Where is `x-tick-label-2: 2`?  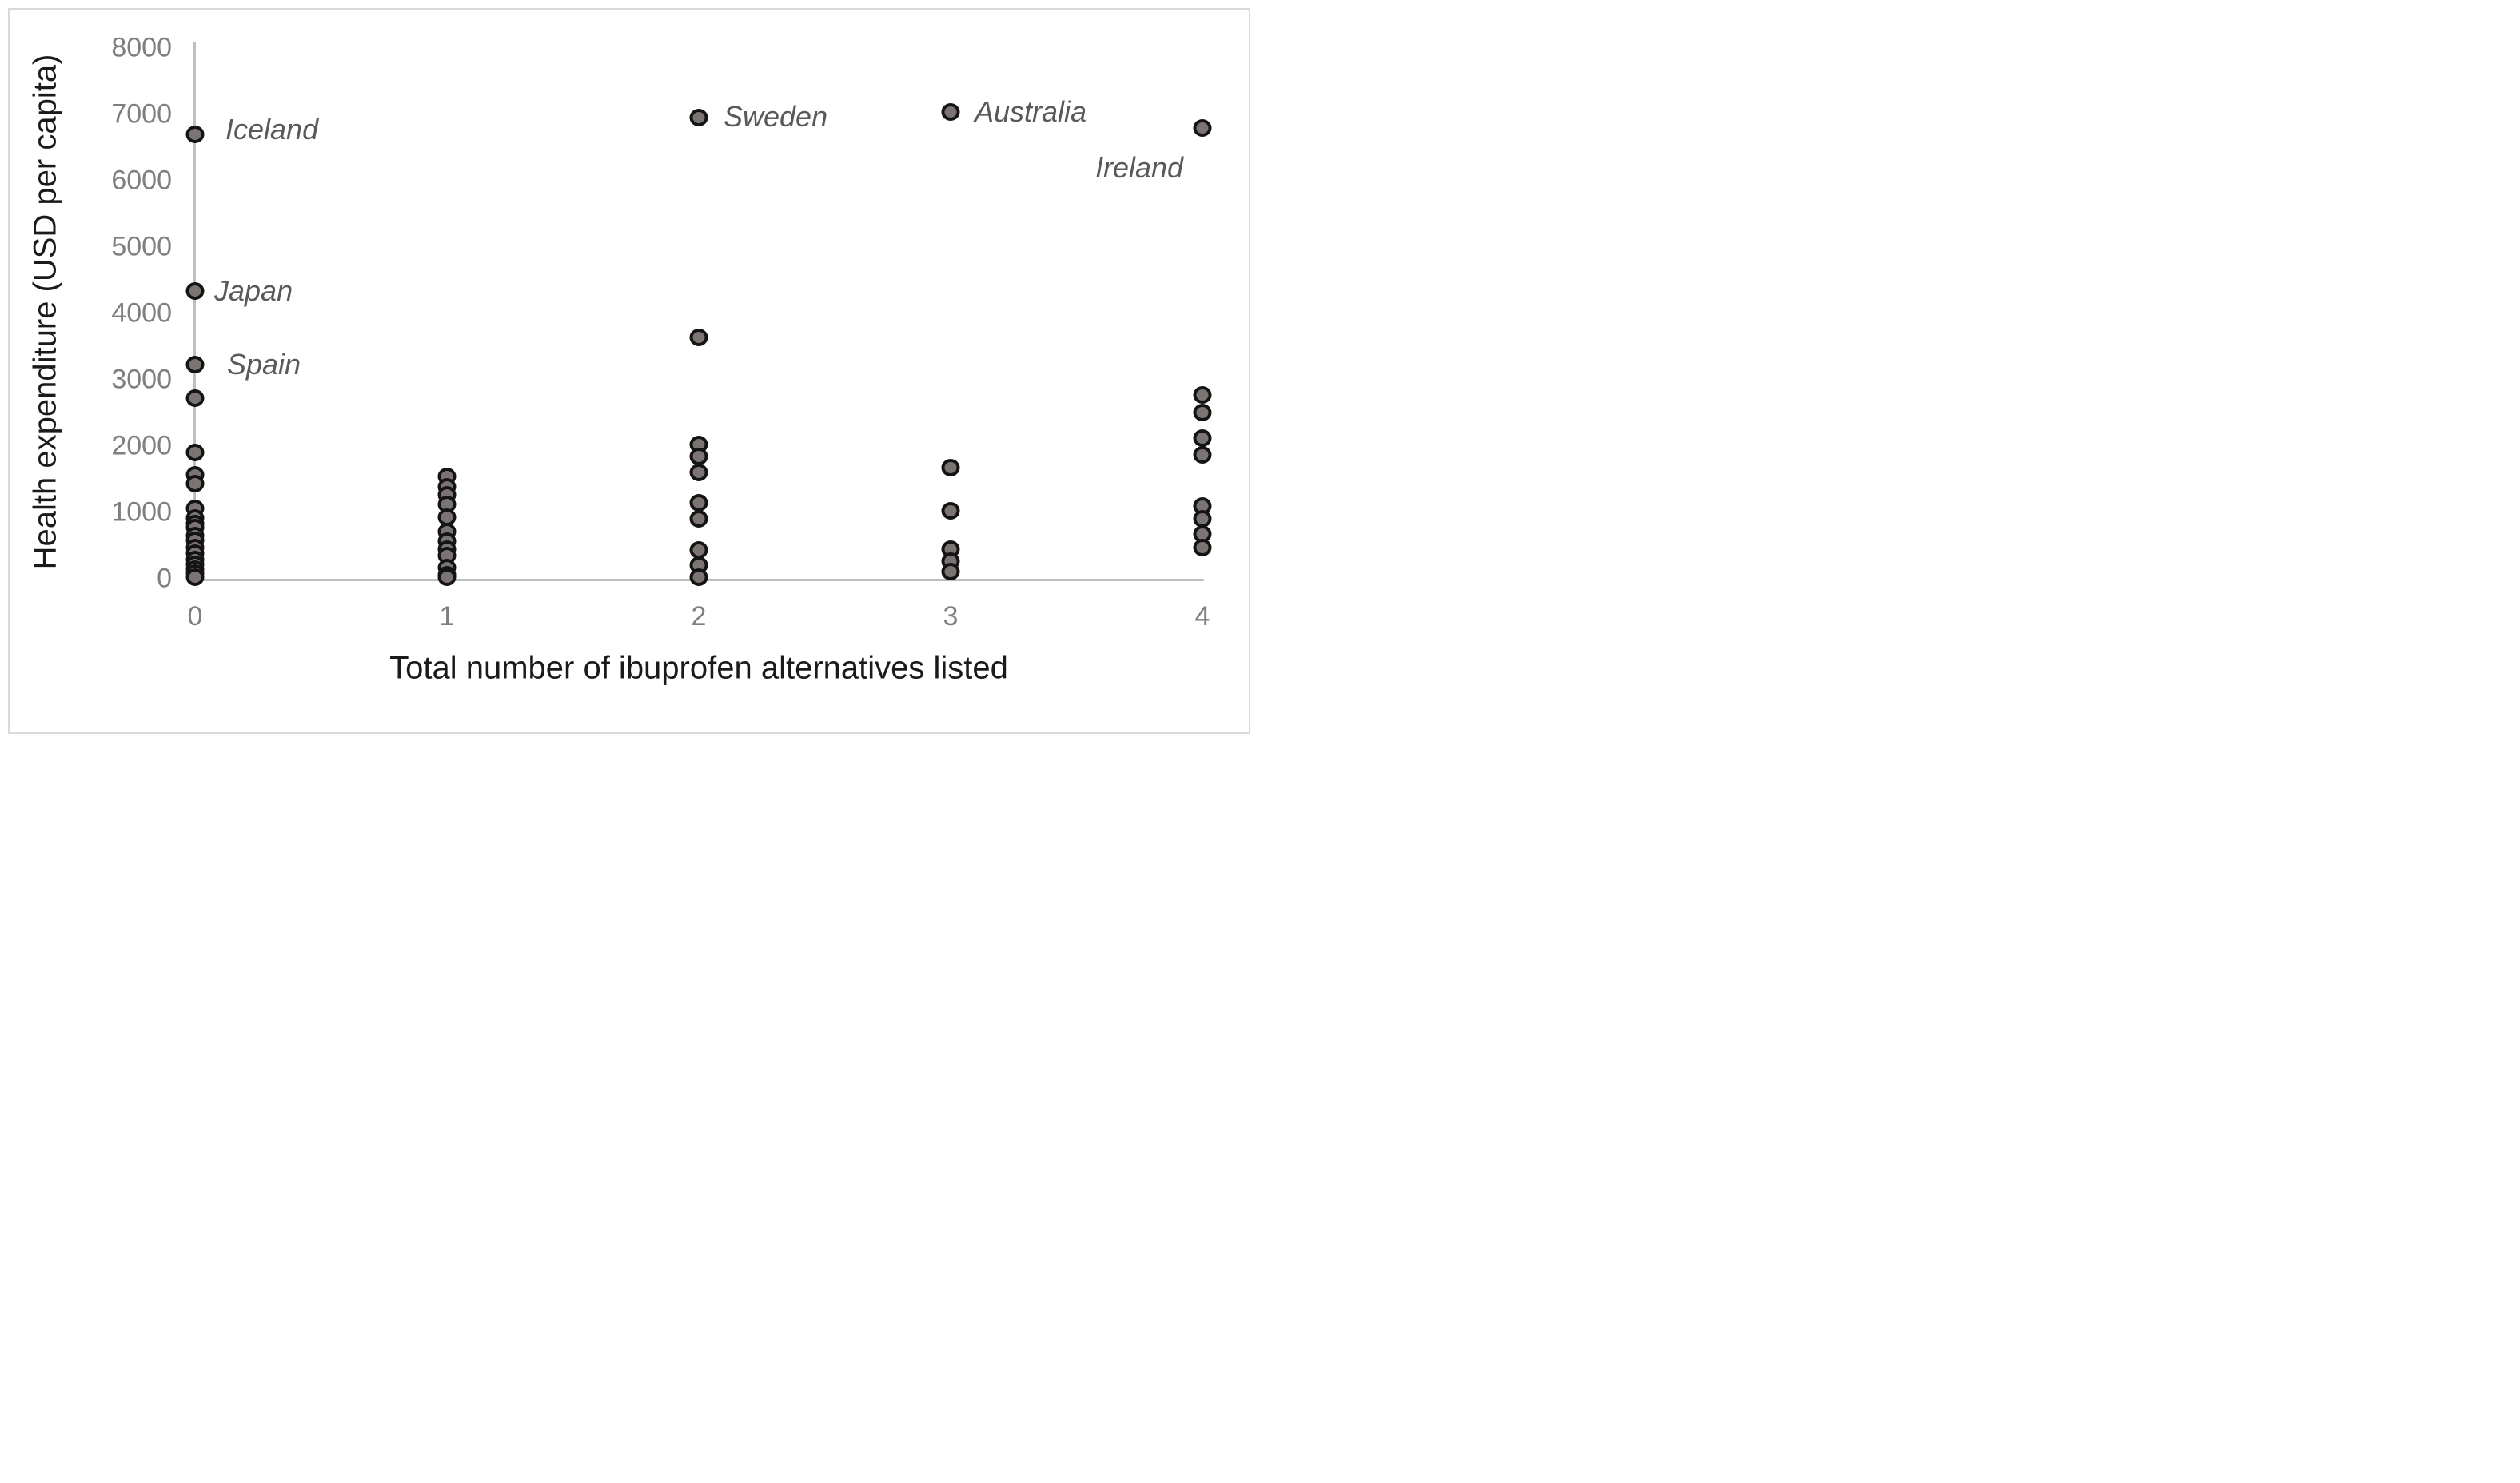
x-tick-label-2: 2 is located at coordinates (699, 616).